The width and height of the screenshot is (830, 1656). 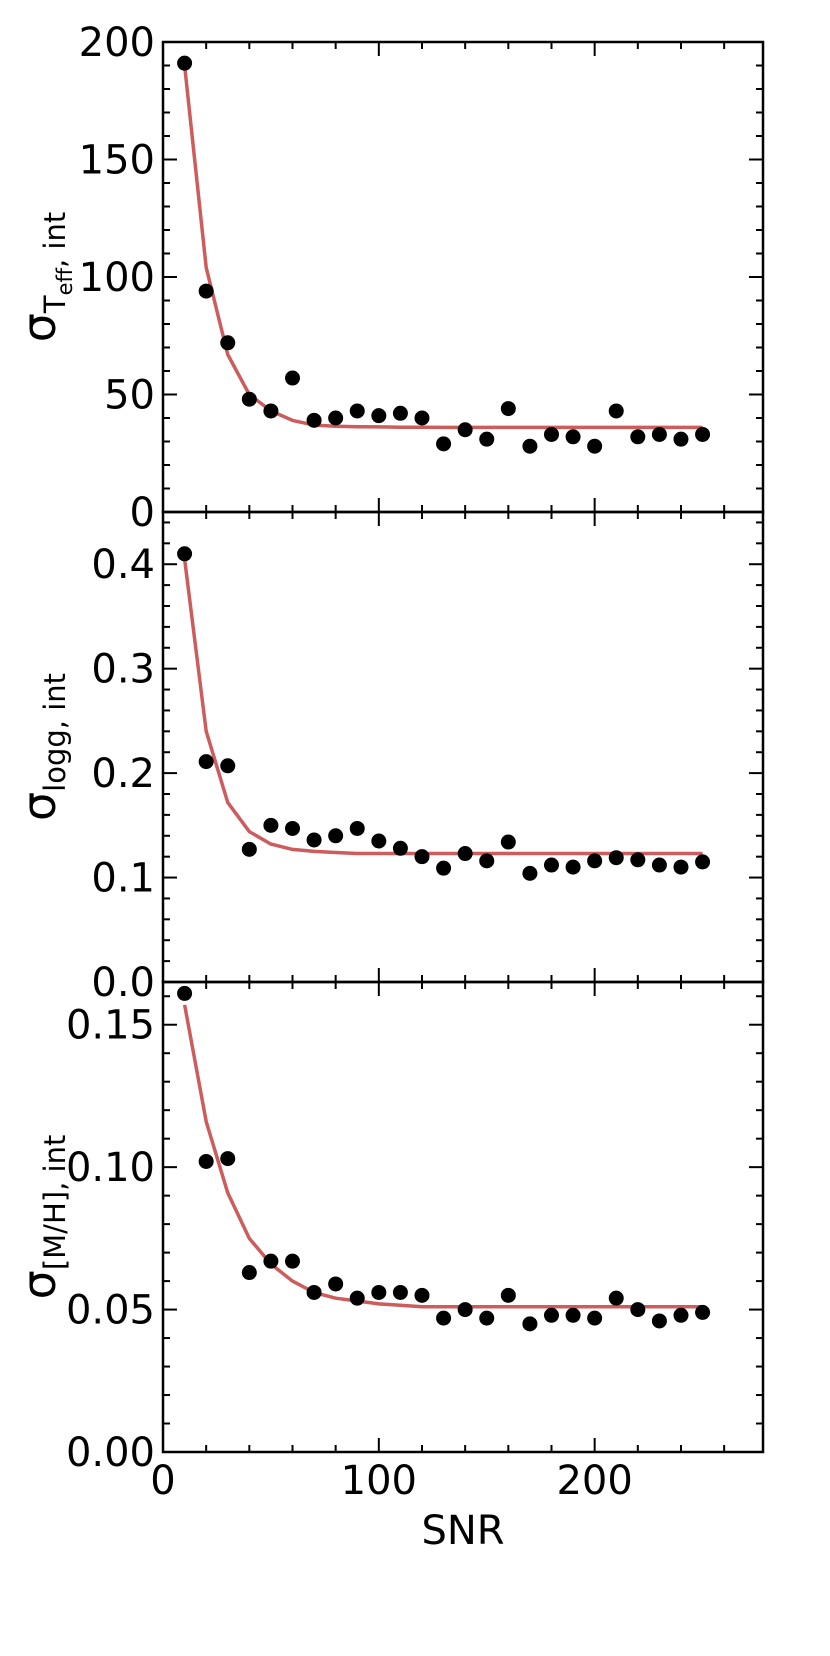 I want to click on panel-1-ytick-label: 0.1, so click(x=123, y=879).